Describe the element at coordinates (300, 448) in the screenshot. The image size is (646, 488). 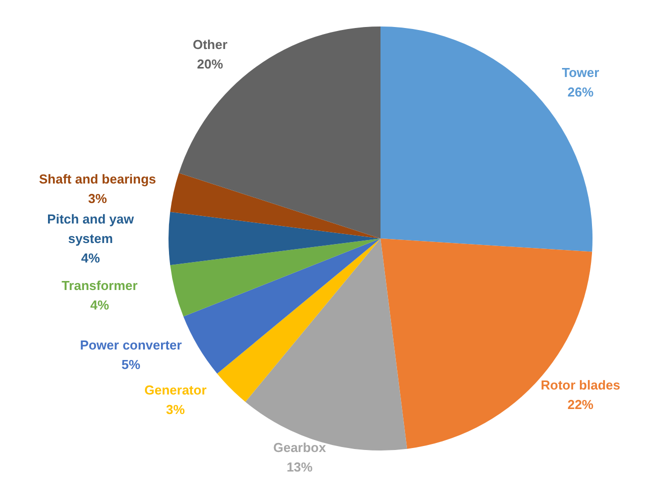
I see `slice-label: Gearbox` at that location.